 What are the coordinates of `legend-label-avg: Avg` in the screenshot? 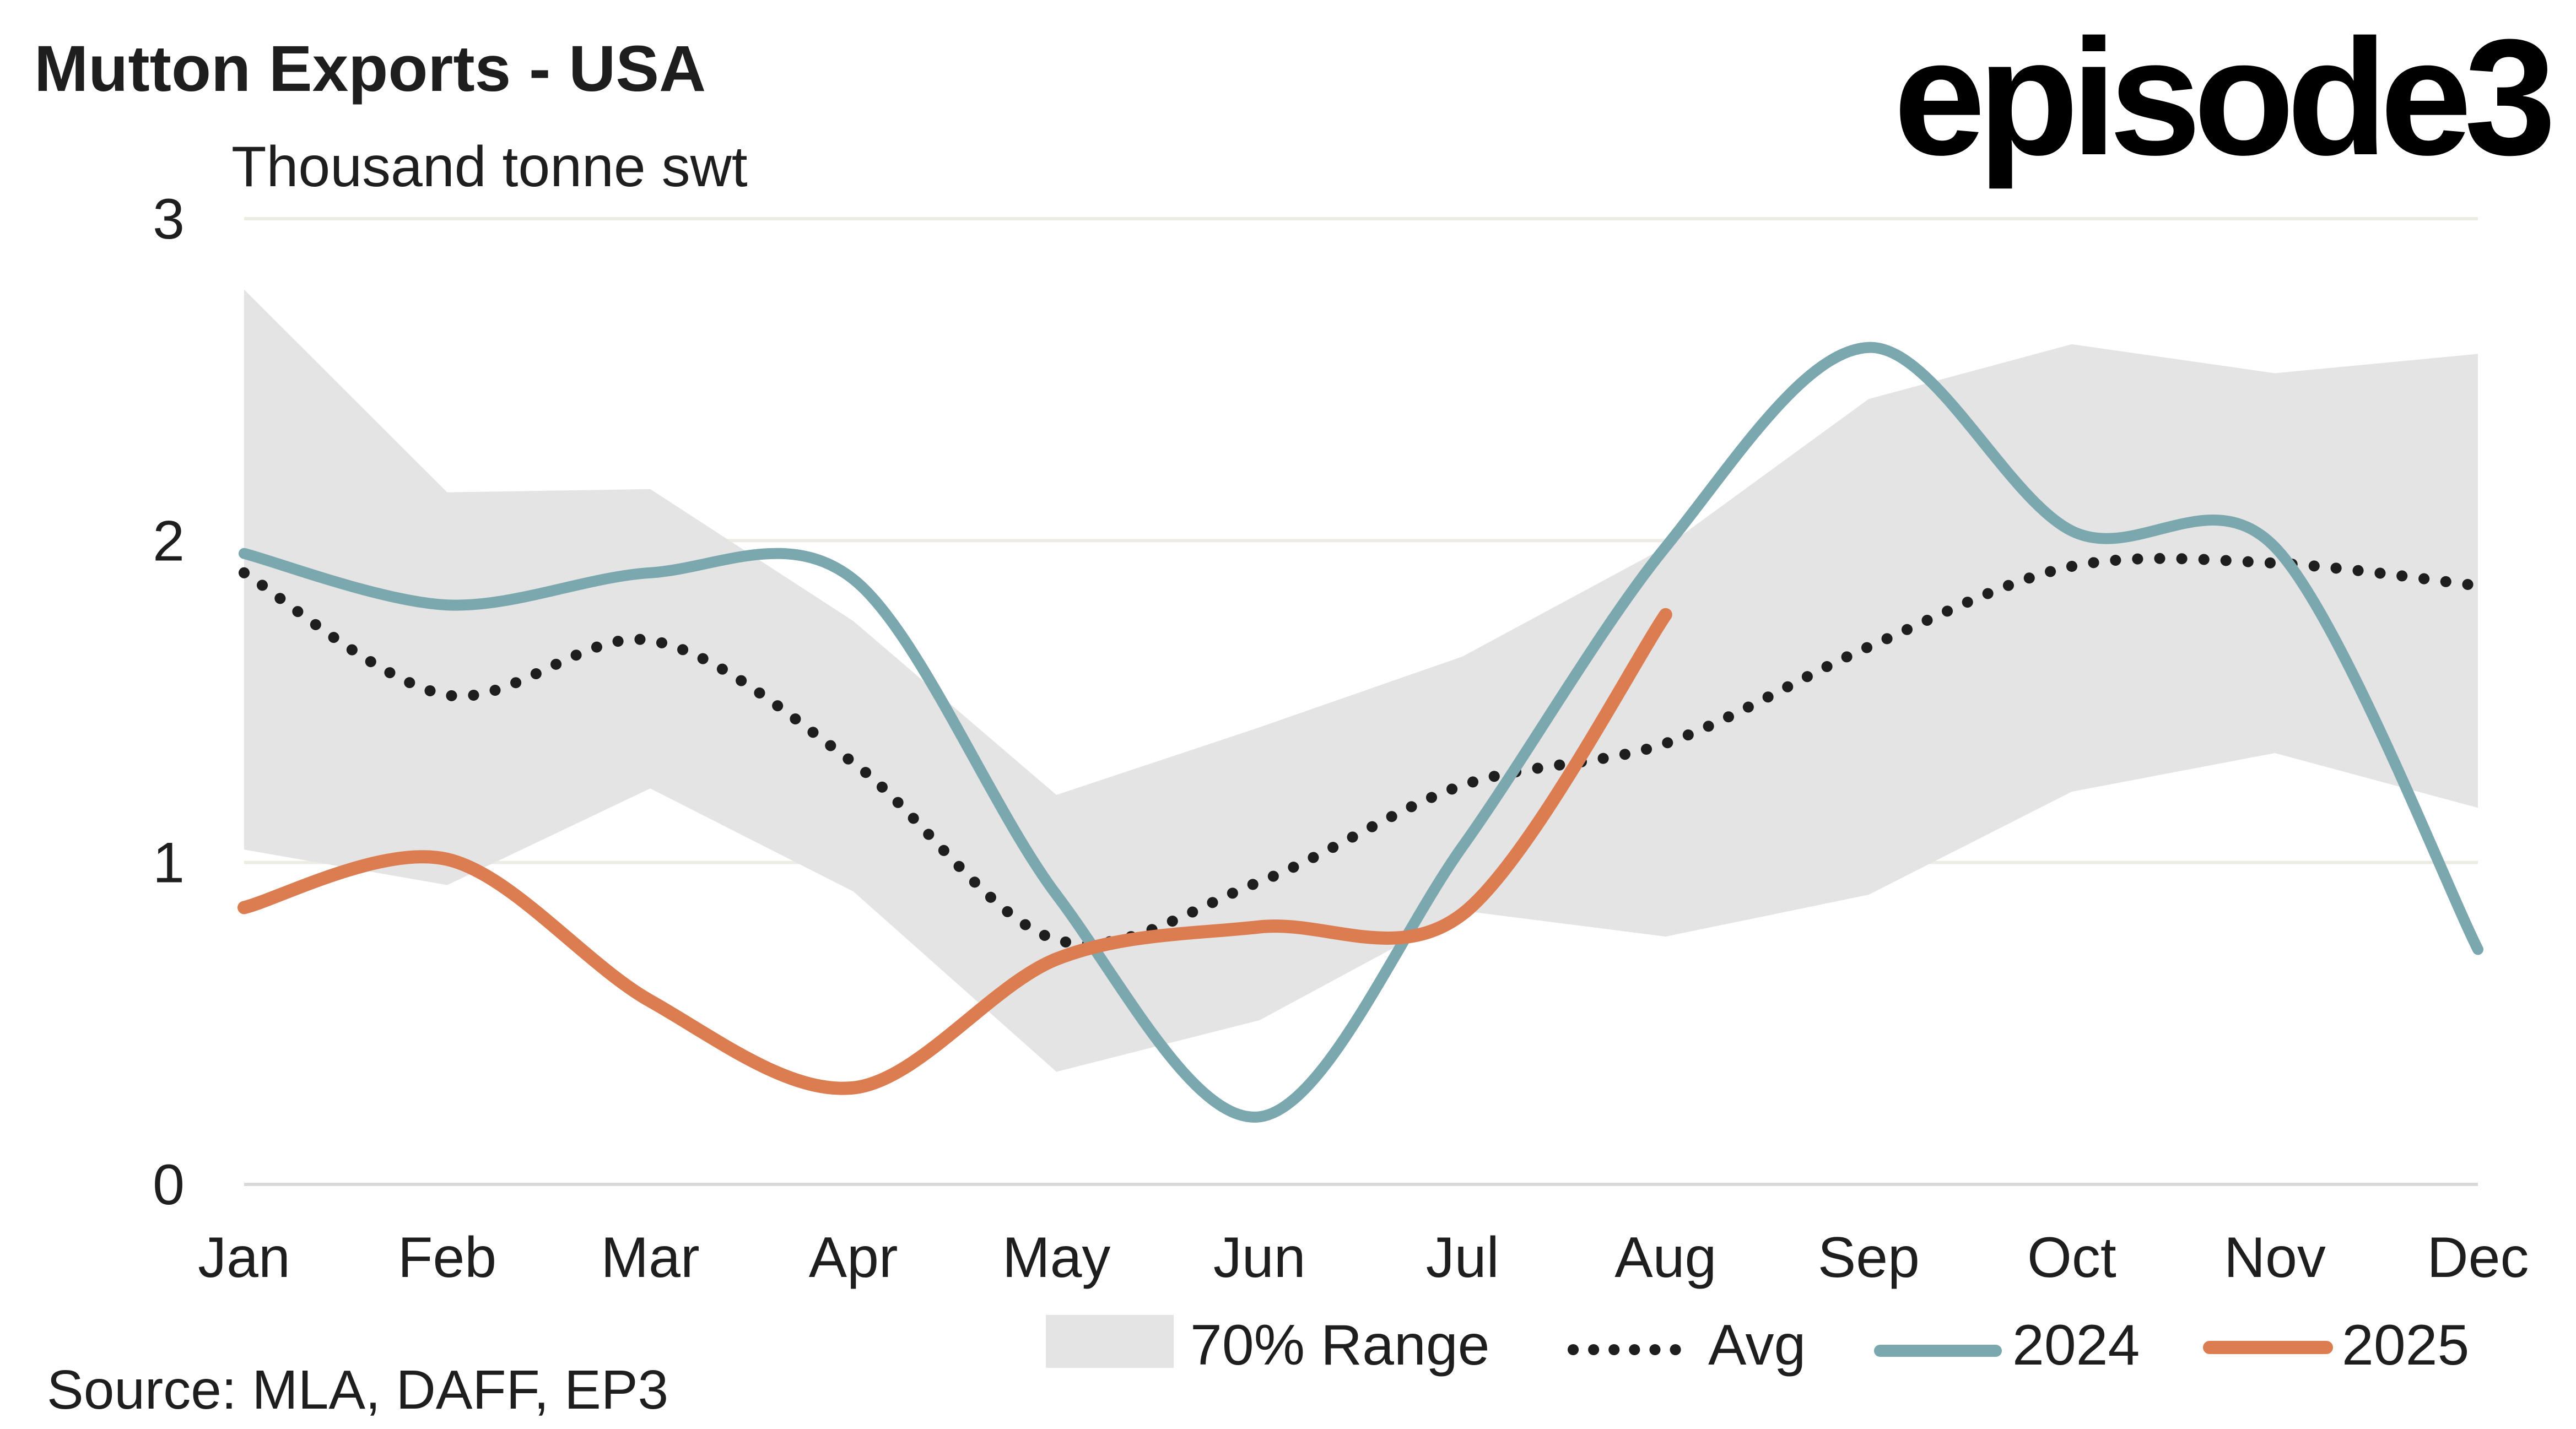 It's located at (1757, 1345).